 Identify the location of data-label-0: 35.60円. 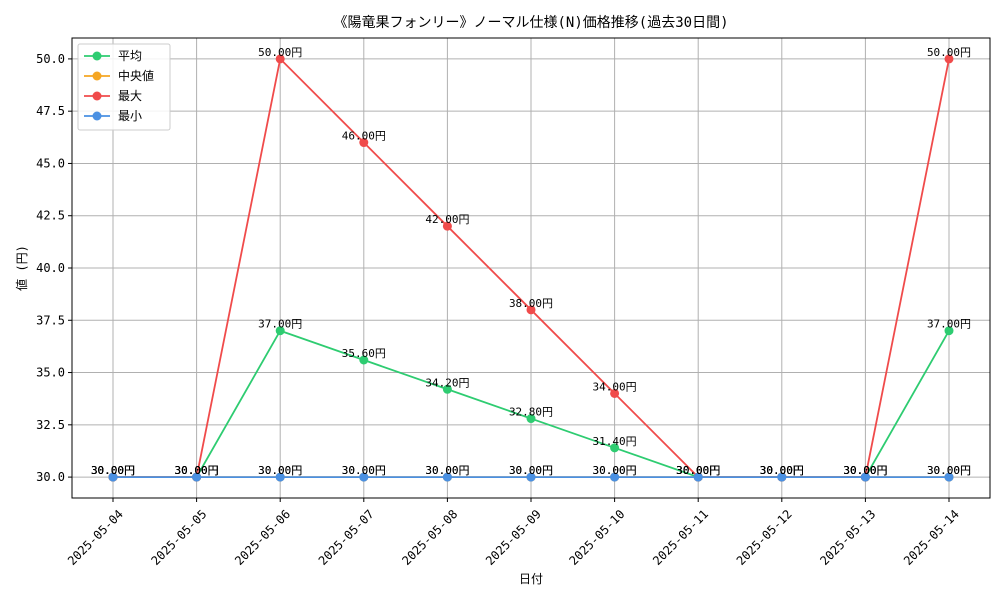
(364, 353).